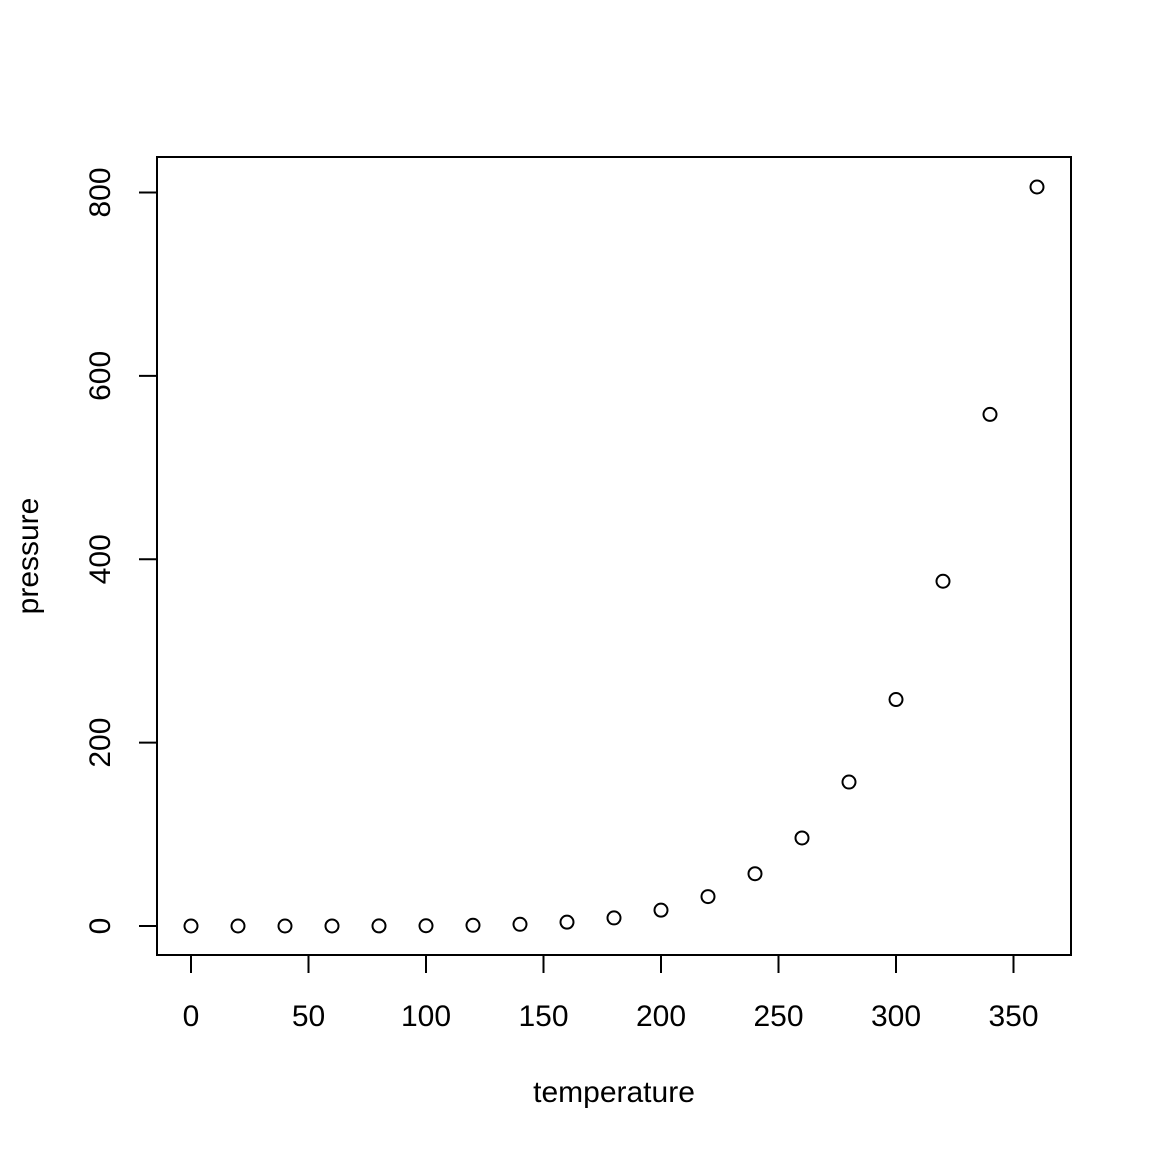 Image resolution: width=1152 pixels, height=1152 pixels. I want to click on x-tick-label: 150, so click(543, 1016).